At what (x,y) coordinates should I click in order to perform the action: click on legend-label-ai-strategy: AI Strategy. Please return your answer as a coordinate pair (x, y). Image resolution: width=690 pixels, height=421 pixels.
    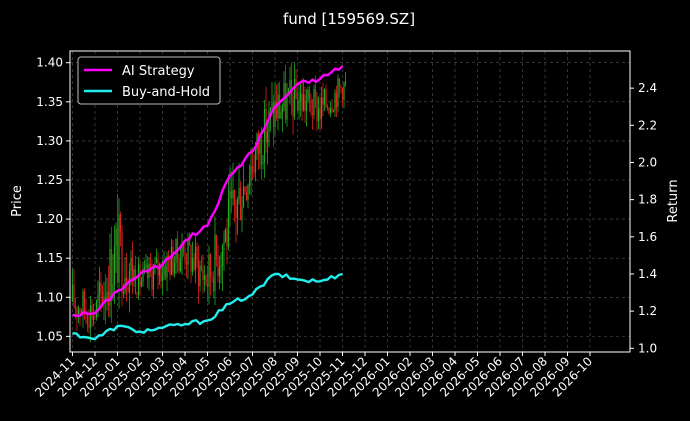
    Looking at the image, I should click on (158, 71).